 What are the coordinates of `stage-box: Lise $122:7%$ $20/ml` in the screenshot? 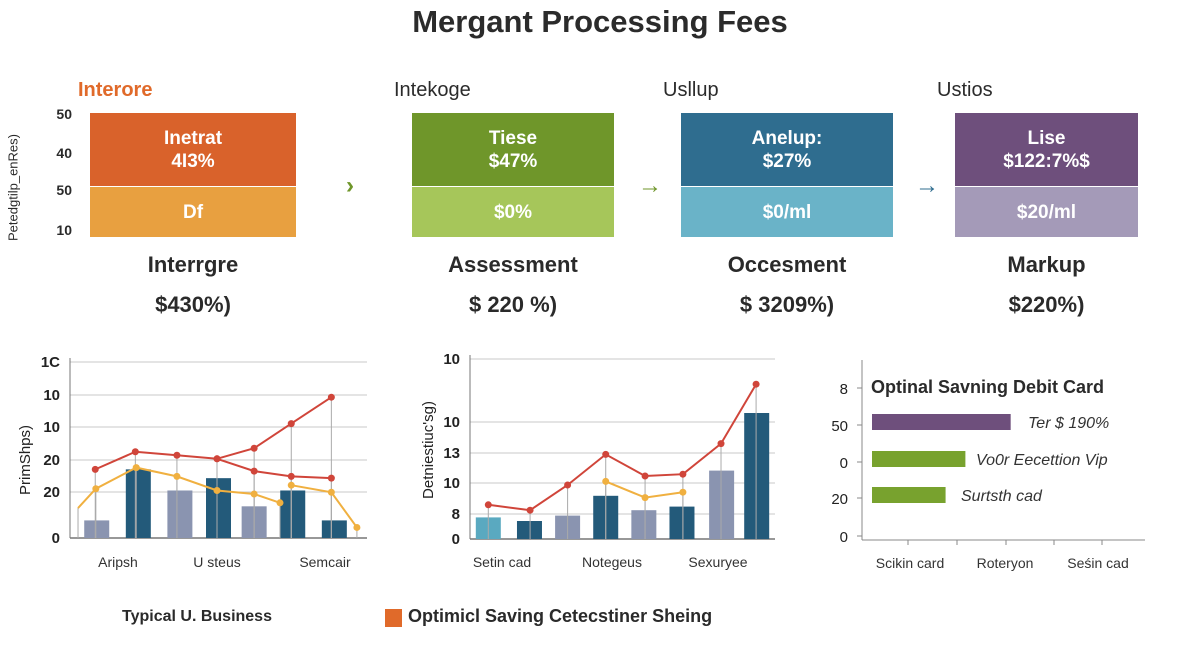 It's located at (1046, 175).